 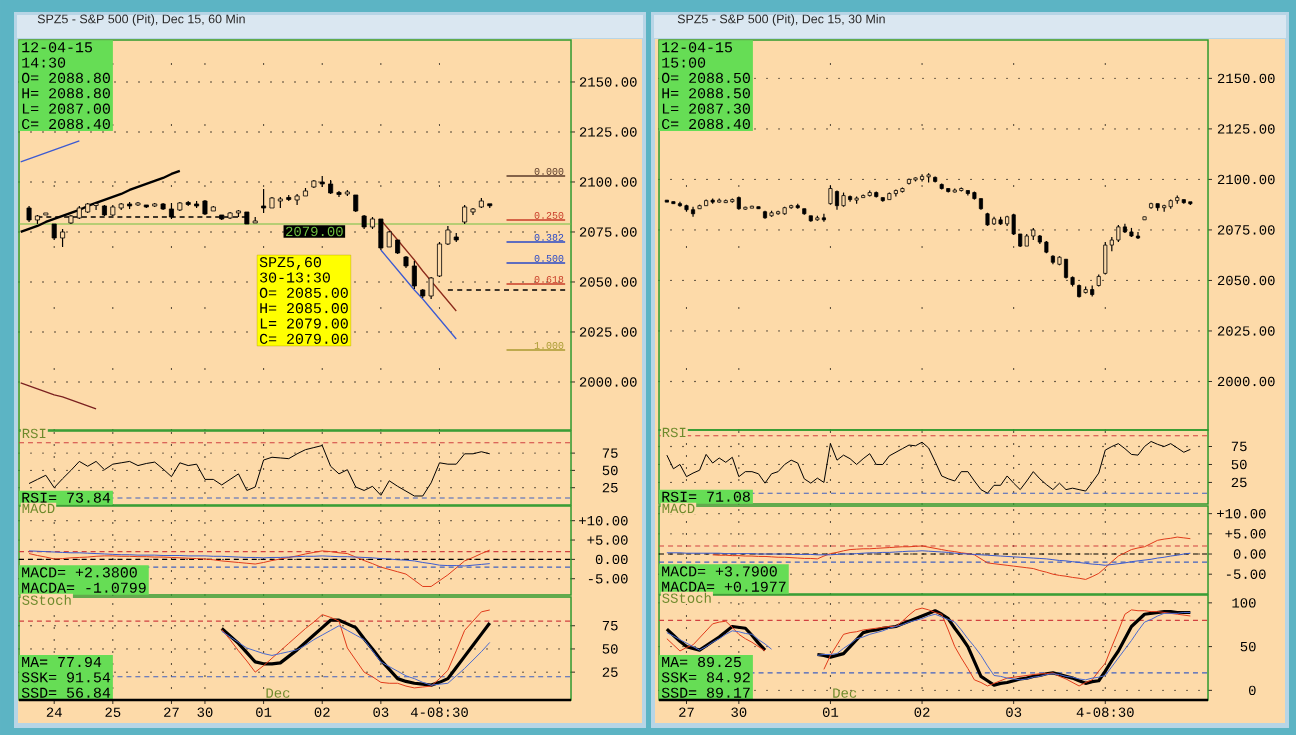 I want to click on y-tick-label: 2125.00, so click(x=1246, y=129).